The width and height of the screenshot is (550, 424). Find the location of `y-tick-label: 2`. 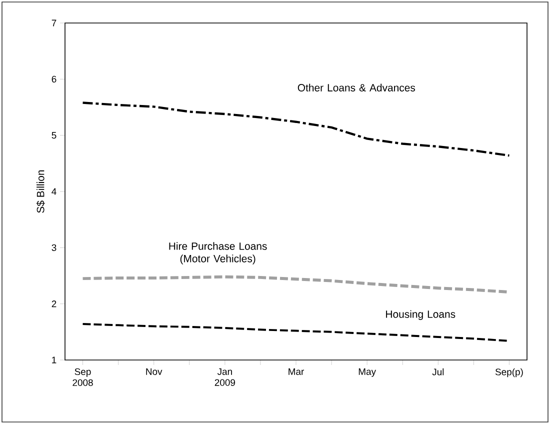

y-tick-label: 2 is located at coordinates (54, 304).